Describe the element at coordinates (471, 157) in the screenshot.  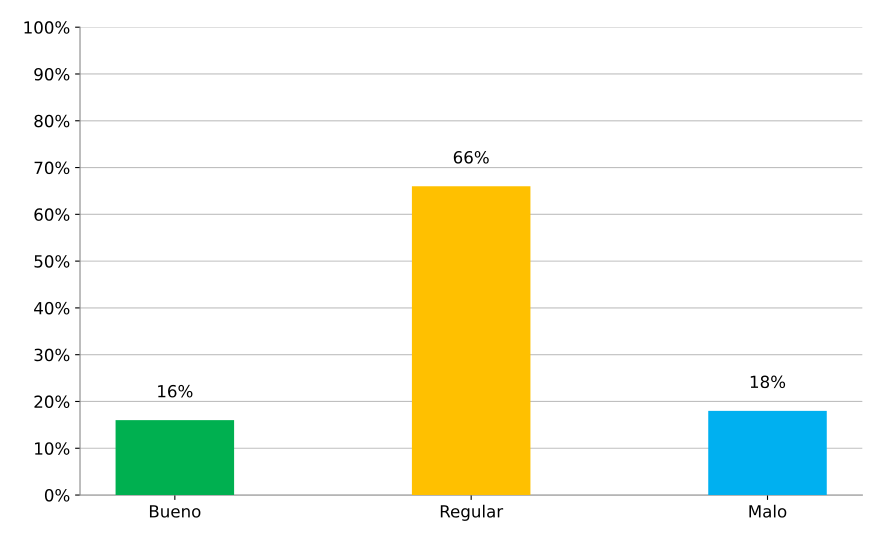
I see `data-label: 66%` at that location.